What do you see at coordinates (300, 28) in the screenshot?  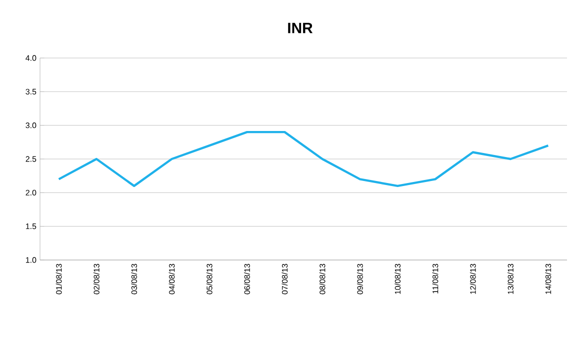 I see `chart-title: INR` at bounding box center [300, 28].